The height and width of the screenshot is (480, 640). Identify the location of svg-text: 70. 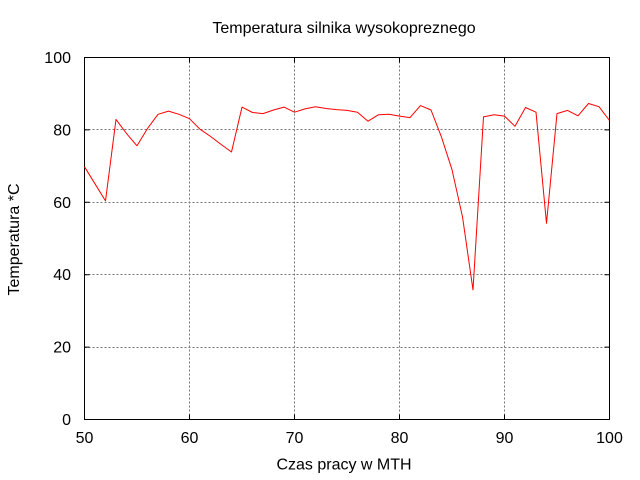
(295, 438).